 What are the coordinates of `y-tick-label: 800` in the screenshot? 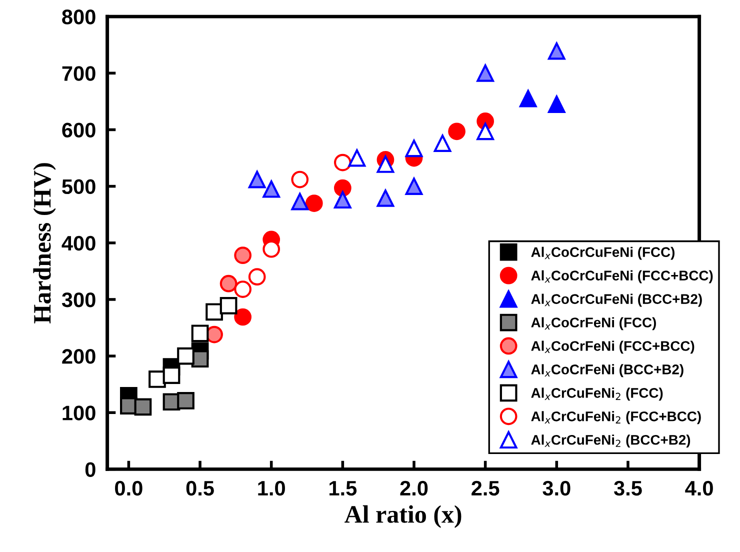 It's located at (79, 17).